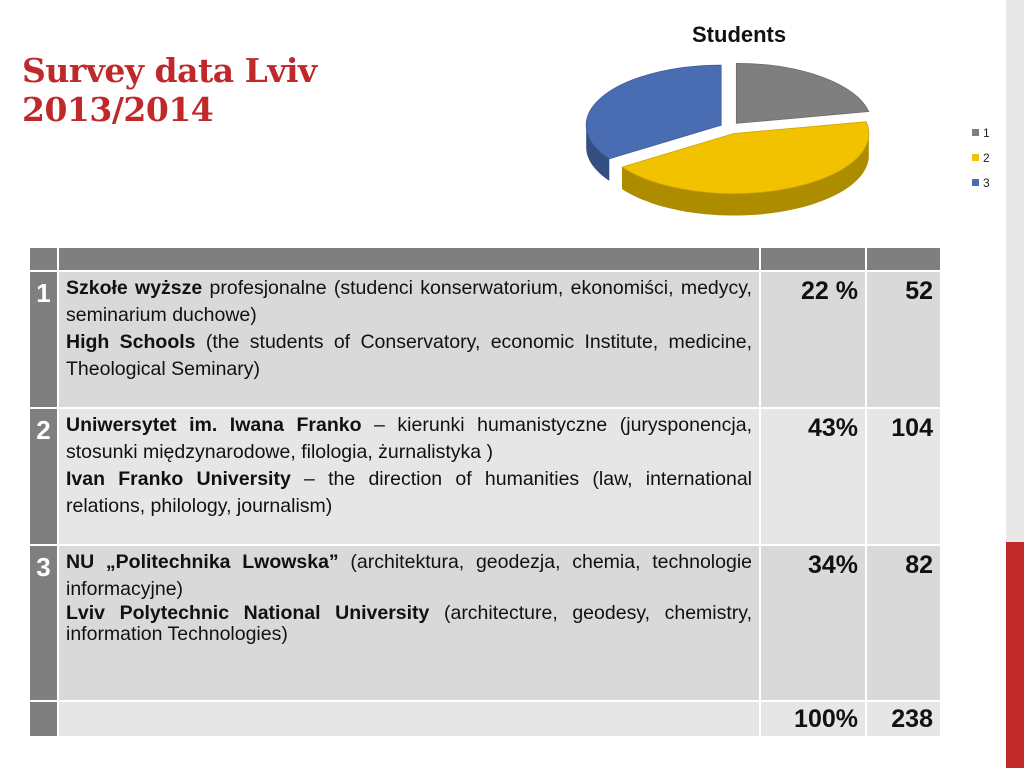 This screenshot has width=1024, height=768. I want to click on row-percent: 43%, so click(813, 476).